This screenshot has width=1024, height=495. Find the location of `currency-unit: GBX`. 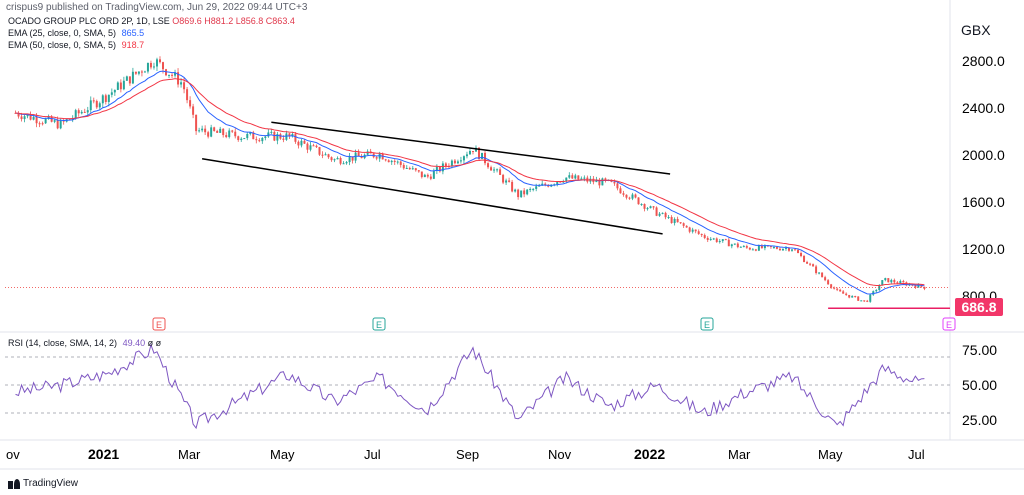

currency-unit: GBX is located at coordinates (976, 30).